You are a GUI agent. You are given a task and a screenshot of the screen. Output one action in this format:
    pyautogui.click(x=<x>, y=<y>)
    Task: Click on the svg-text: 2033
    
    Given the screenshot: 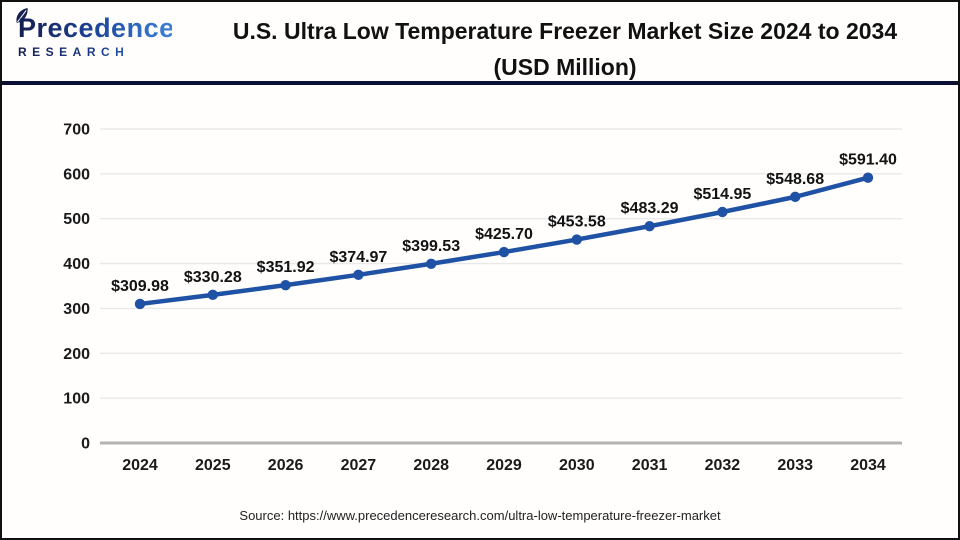 What is the action you would take?
    pyautogui.click(x=795, y=465)
    